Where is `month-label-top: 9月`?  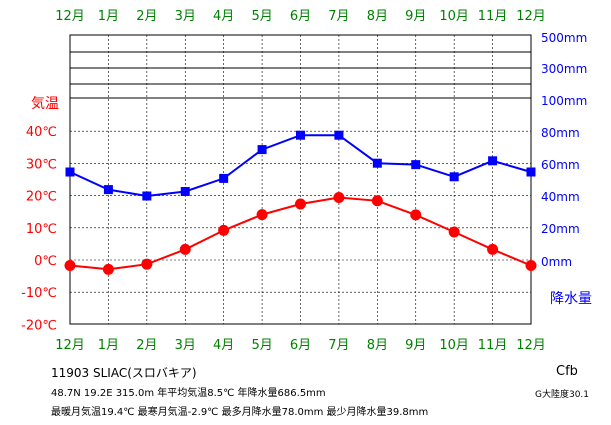
month-label-top: 9月 is located at coordinates (415, 16).